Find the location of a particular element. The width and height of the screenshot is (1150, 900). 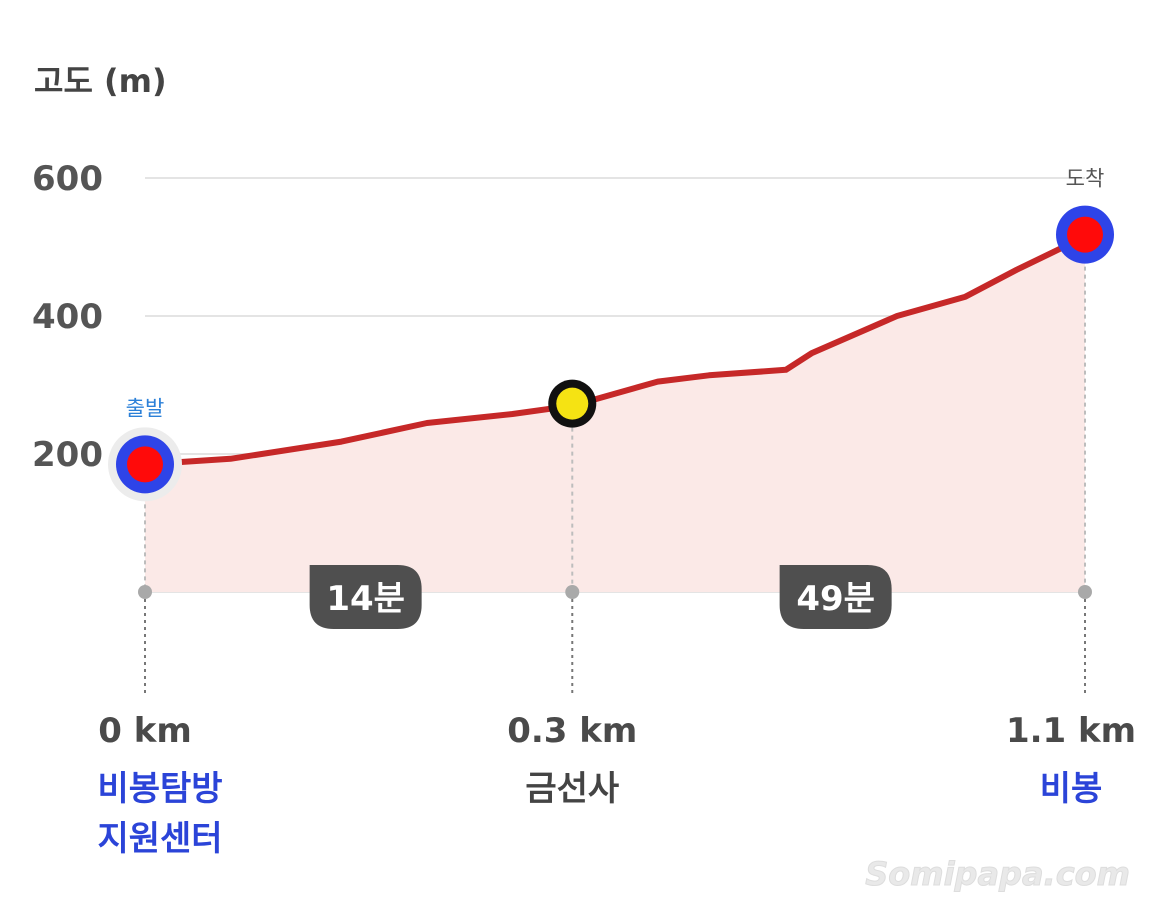

y-tick-label: 200 is located at coordinates (67, 455).